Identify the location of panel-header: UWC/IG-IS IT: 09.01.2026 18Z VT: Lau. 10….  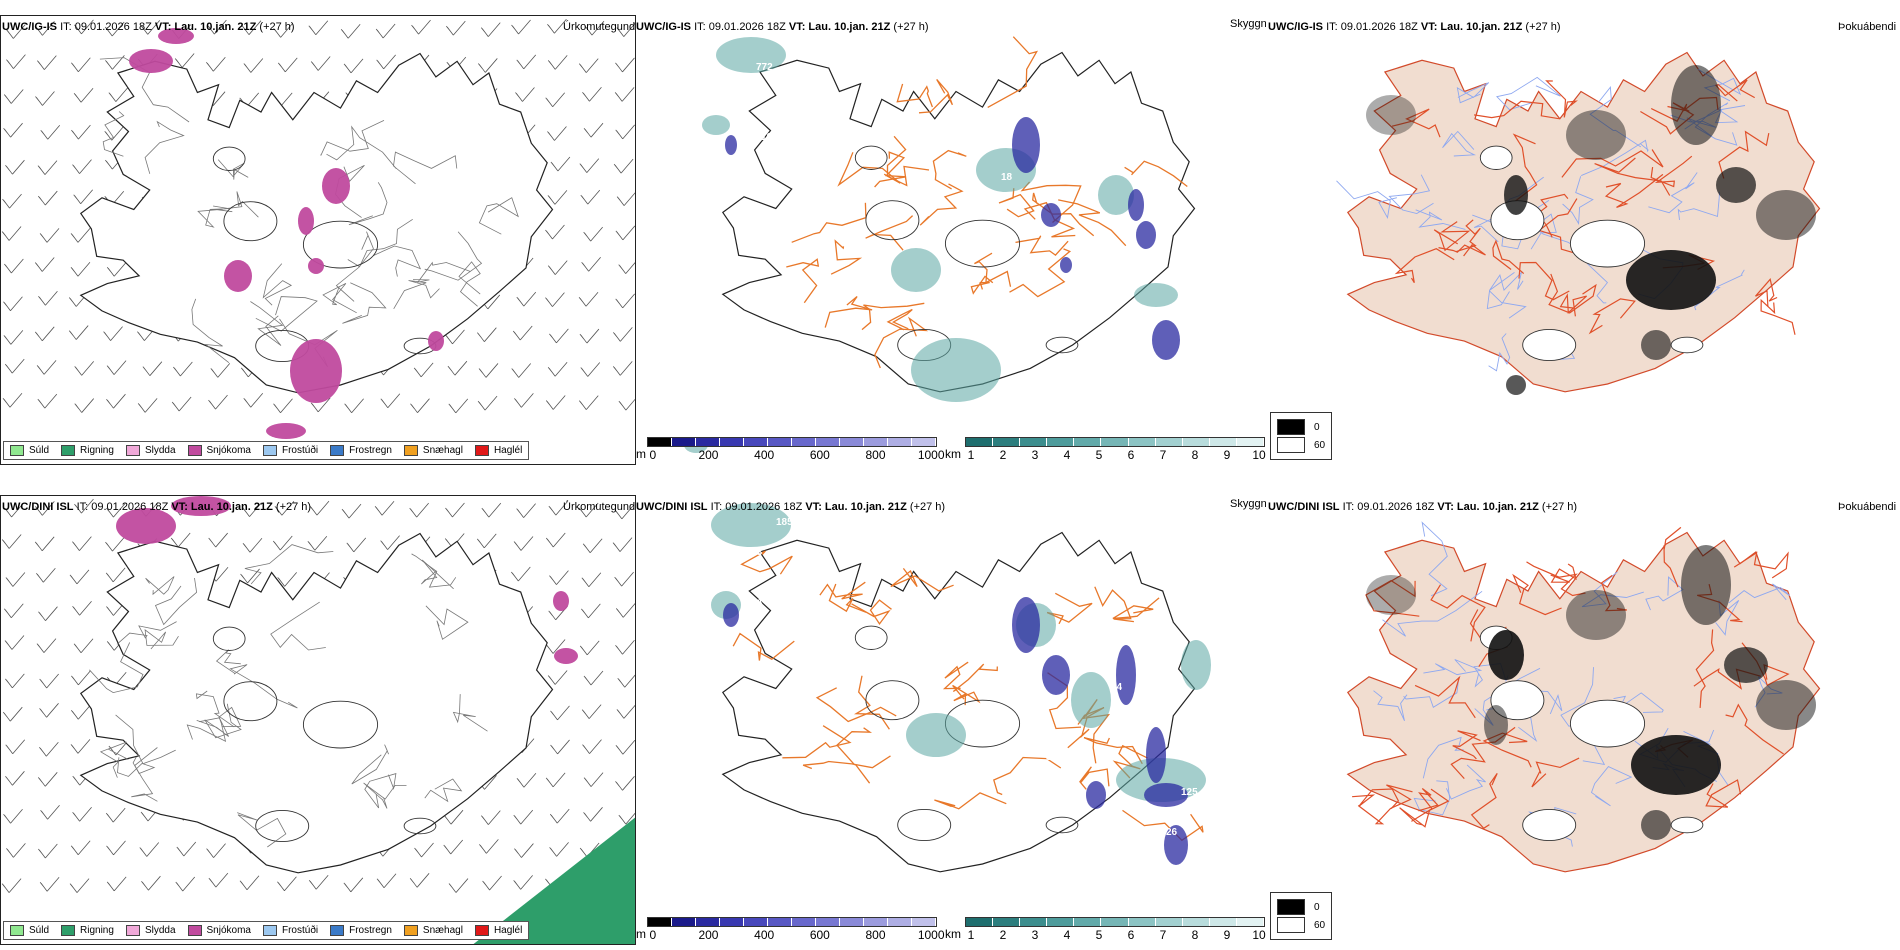
(782, 27).